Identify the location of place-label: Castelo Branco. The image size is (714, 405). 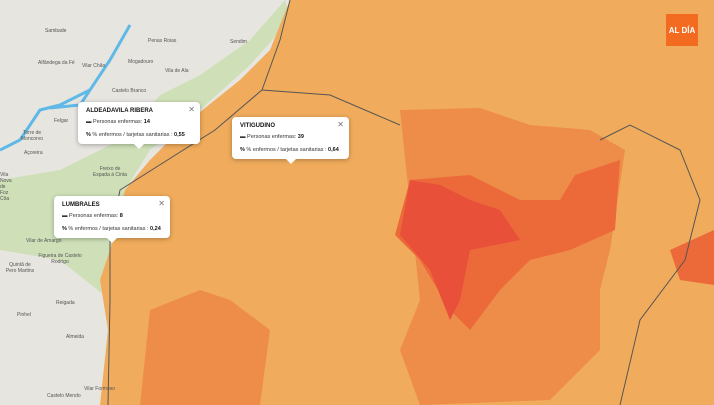
(129, 91).